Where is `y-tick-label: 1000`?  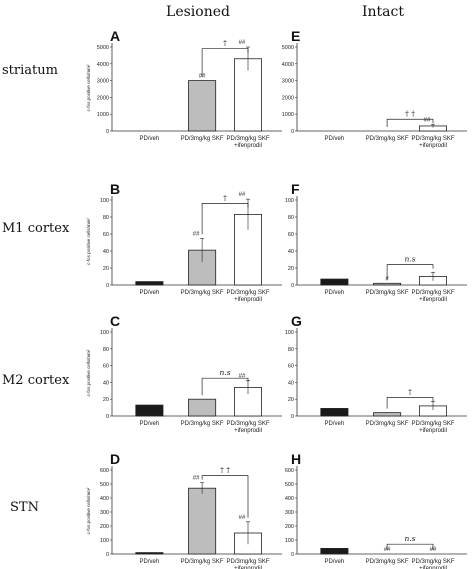
y-tick-label: 1000 is located at coordinates (103, 115).